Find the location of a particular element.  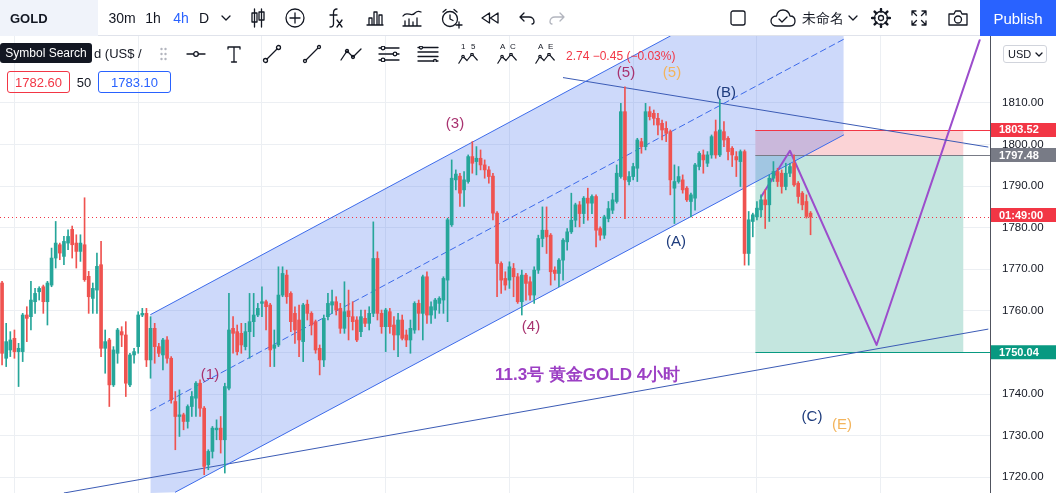

price-box: 1782.60 is located at coordinates (38, 82).